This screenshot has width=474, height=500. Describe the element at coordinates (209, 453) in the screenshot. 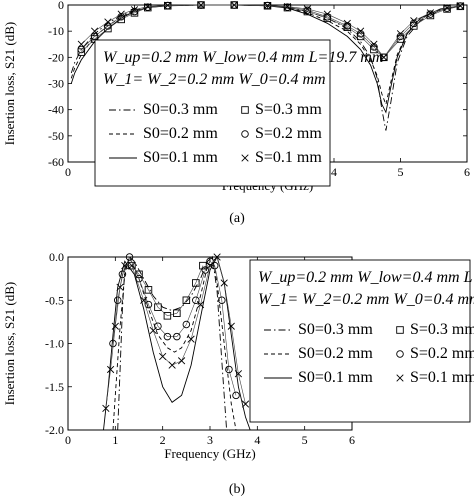

I see `x-axis-label: Frequency (GHz)` at that location.